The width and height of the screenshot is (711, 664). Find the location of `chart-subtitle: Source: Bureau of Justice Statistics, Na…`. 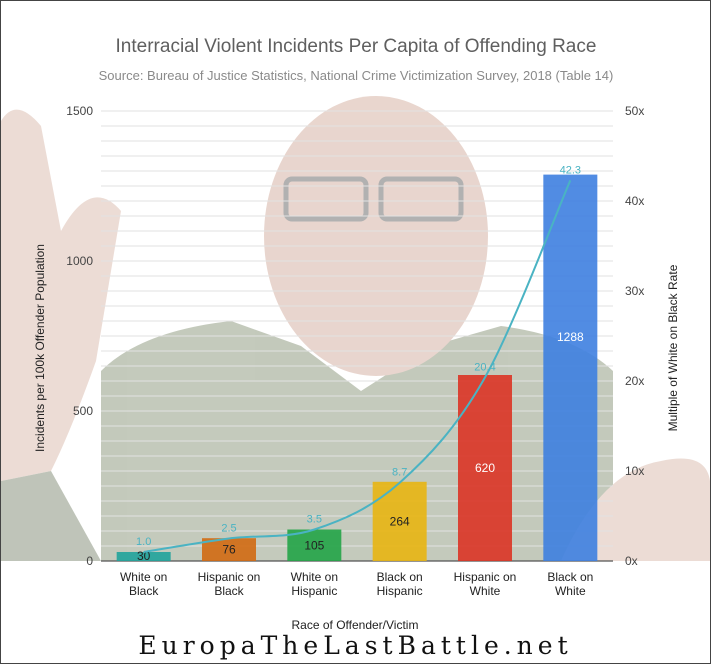

chart-subtitle: Source: Bureau of Justice Statistics, Na… is located at coordinates (356, 75).